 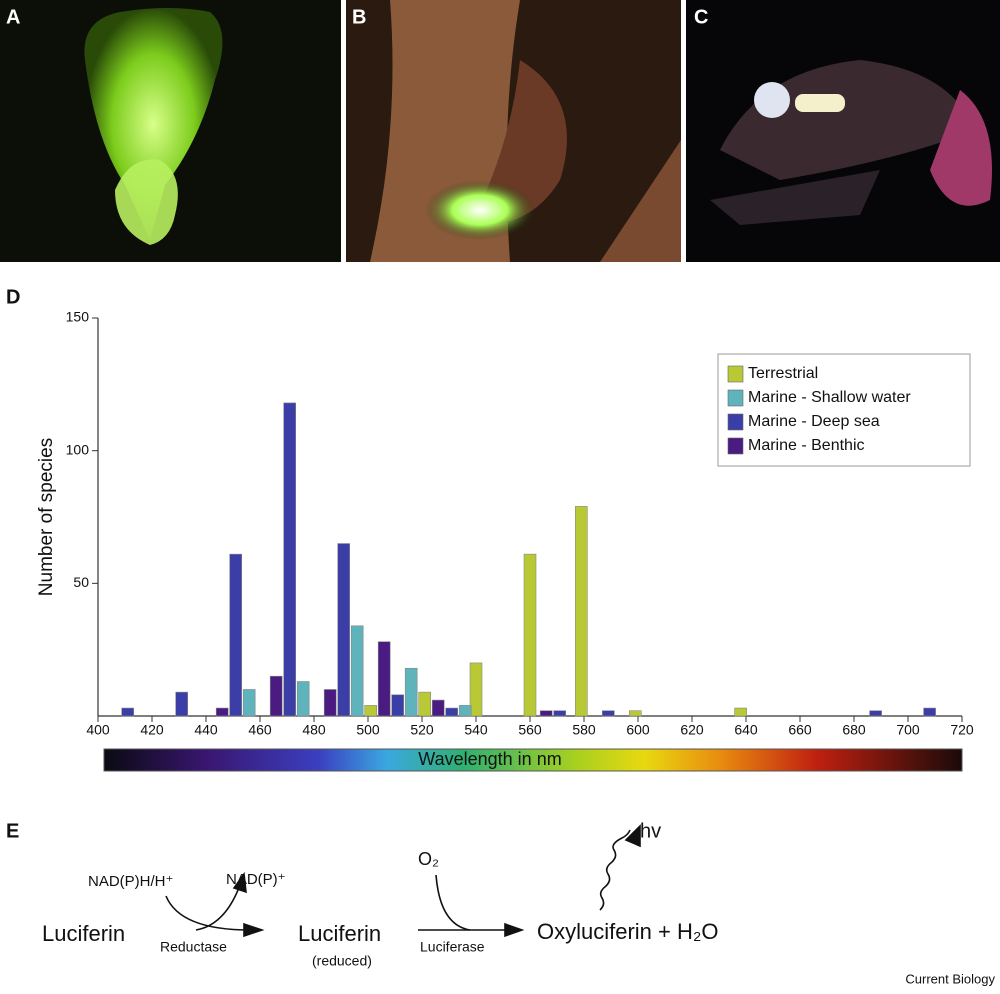 What do you see at coordinates (130, 881) in the screenshot?
I see `reaction-text: NAD(P)H/H⁺` at bounding box center [130, 881].